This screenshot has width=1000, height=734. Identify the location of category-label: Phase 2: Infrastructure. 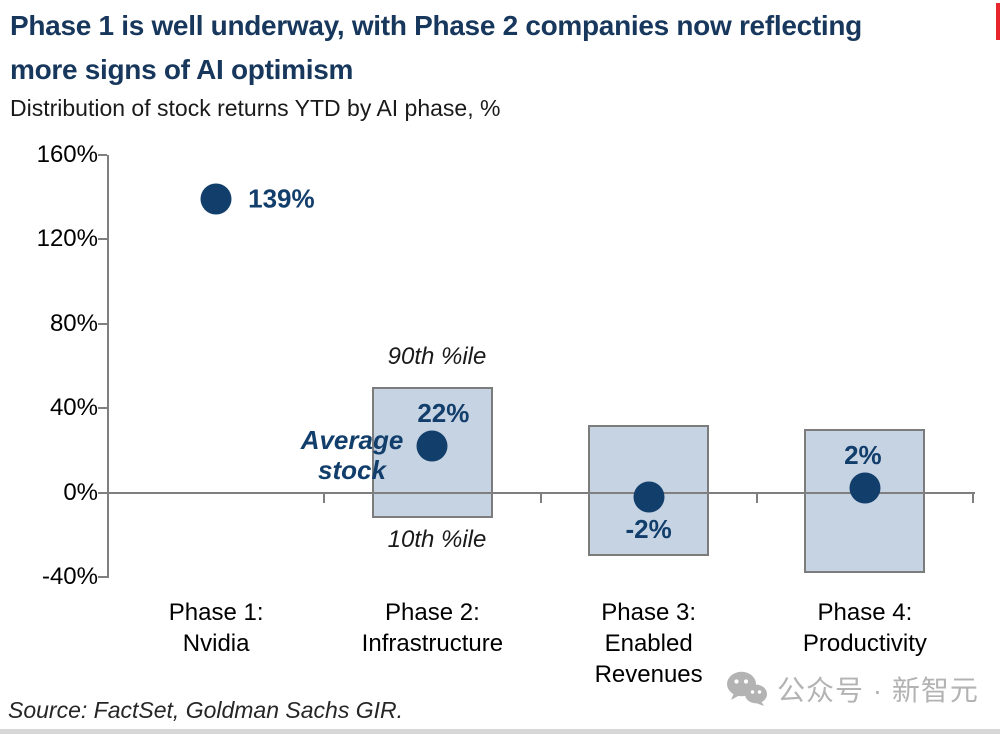
(432, 628).